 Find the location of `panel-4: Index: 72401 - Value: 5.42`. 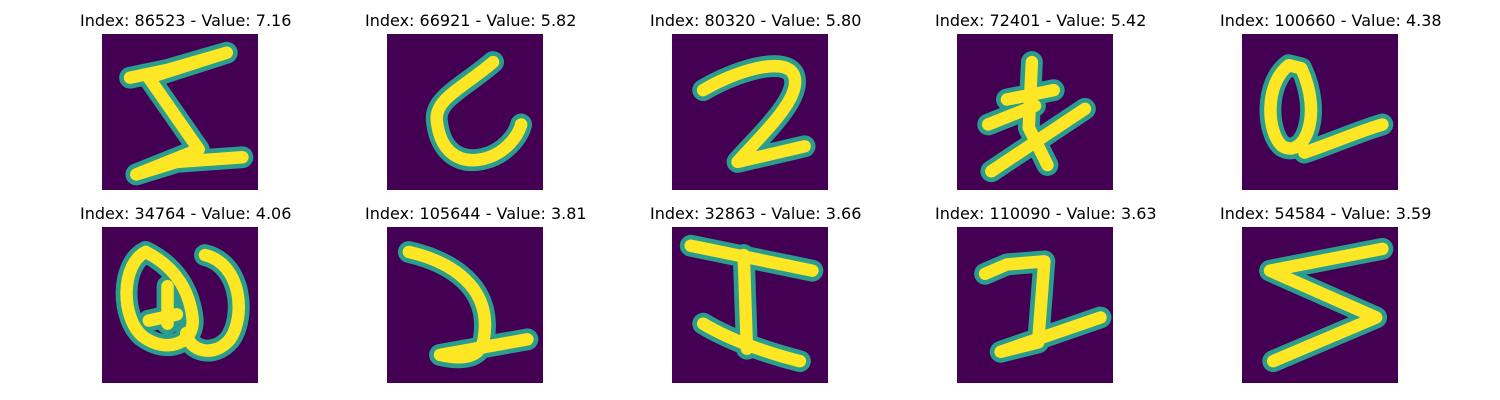

panel-4: Index: 72401 - Value: 5.42 is located at coordinates (1041, 101).